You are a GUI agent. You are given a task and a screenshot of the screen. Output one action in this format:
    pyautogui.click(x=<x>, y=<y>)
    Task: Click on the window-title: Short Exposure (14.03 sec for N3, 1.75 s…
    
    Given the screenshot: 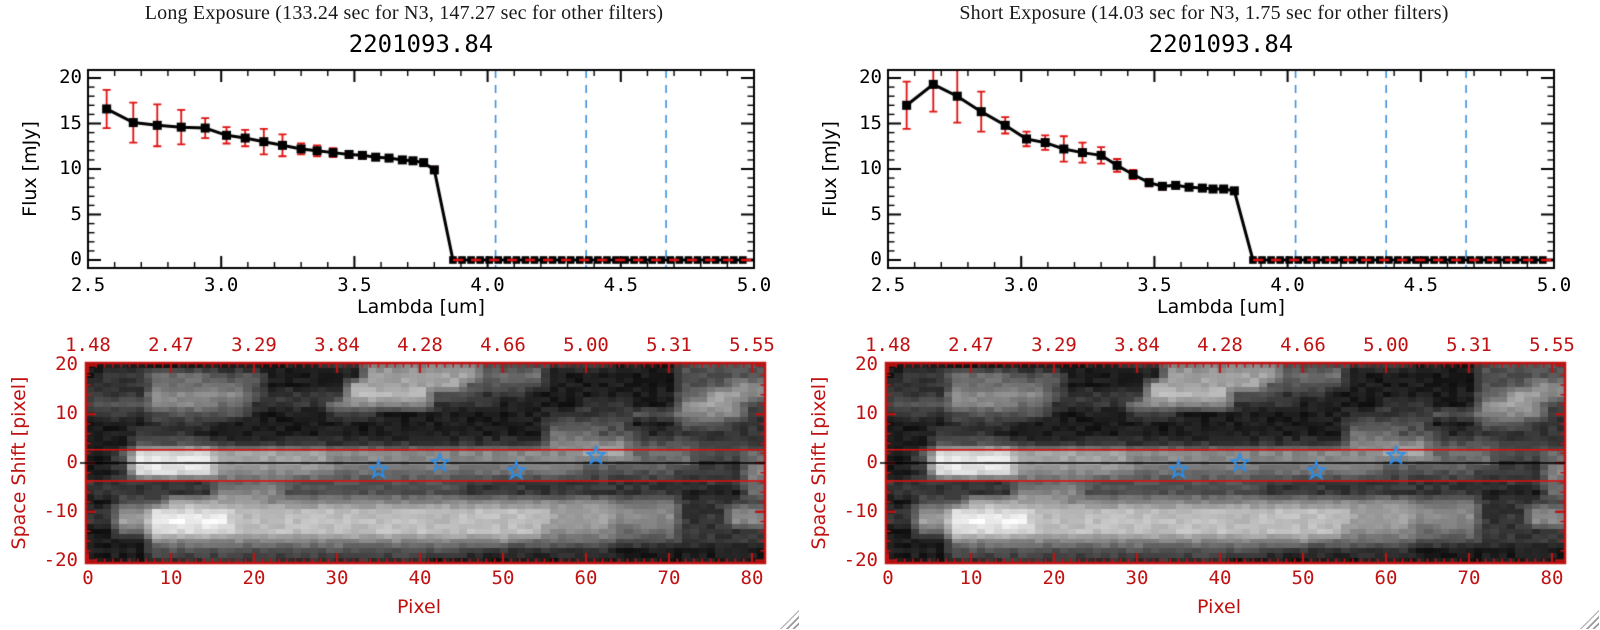 What is the action you would take?
    pyautogui.click(x=1204, y=13)
    